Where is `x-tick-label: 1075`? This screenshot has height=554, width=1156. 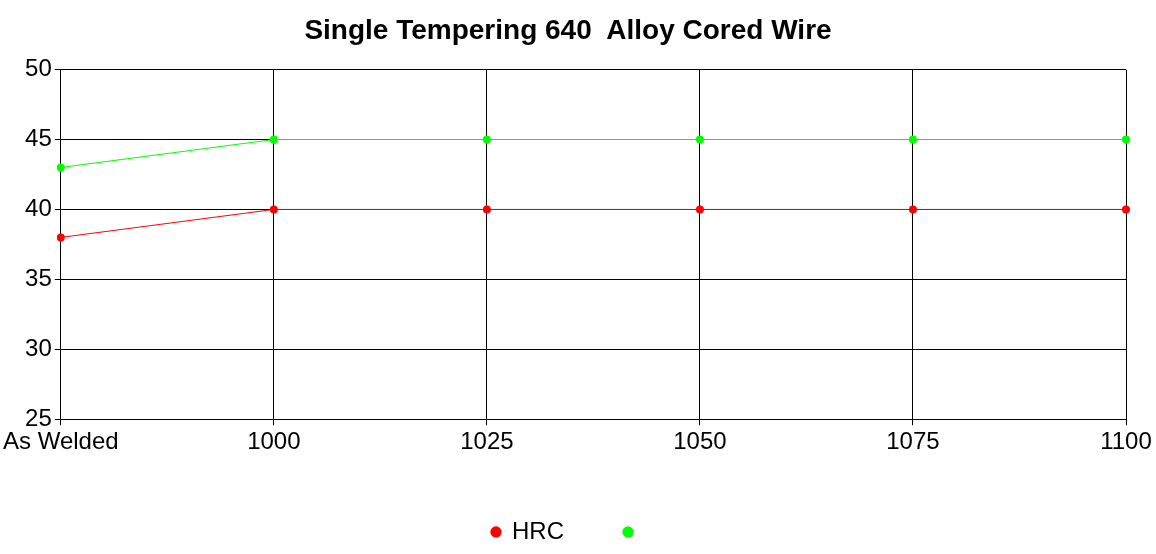
x-tick-label: 1075 is located at coordinates (913, 441).